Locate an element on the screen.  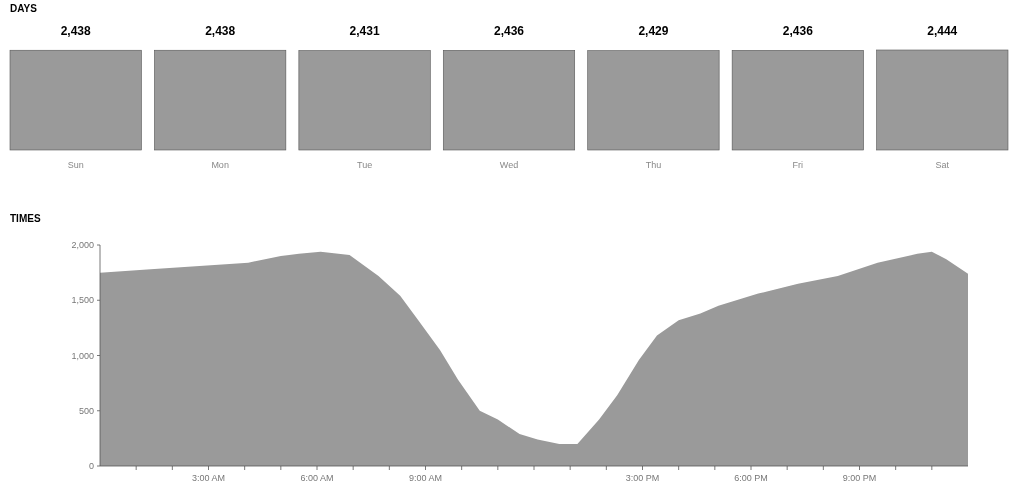
x-tick-label: 6:00 AM is located at coordinates (317, 478).